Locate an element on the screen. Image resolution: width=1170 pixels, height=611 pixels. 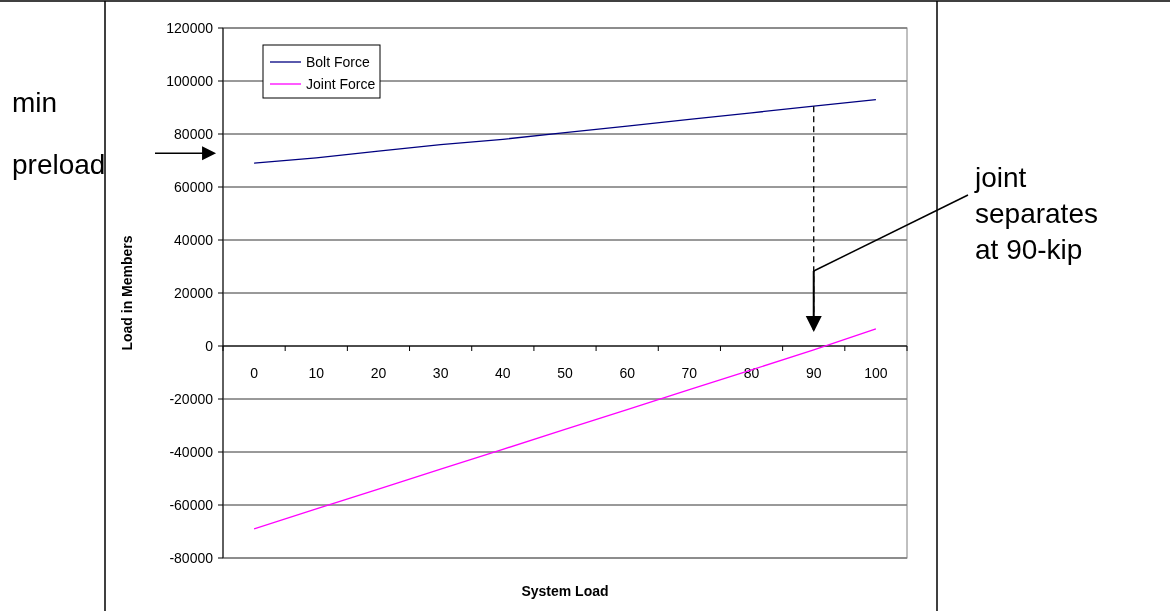
x-tick-label: 100 is located at coordinates (876, 373).